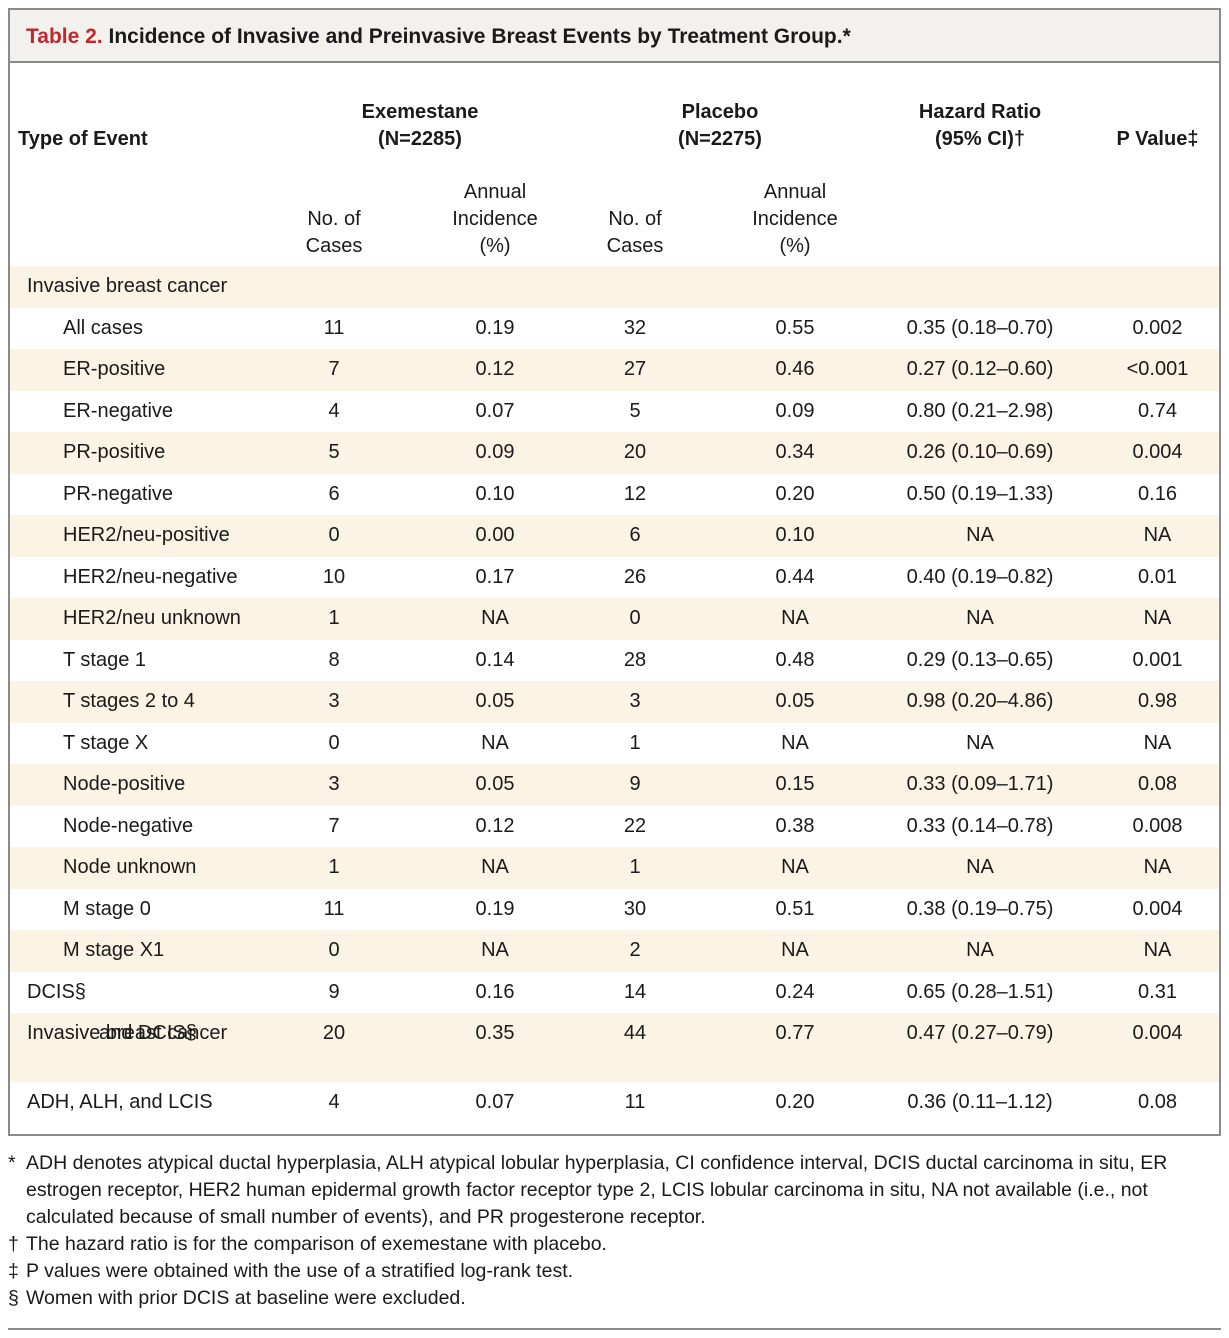 This screenshot has width=1229, height=1338. I want to click on footnote-mark: †, so click(13, 1244).